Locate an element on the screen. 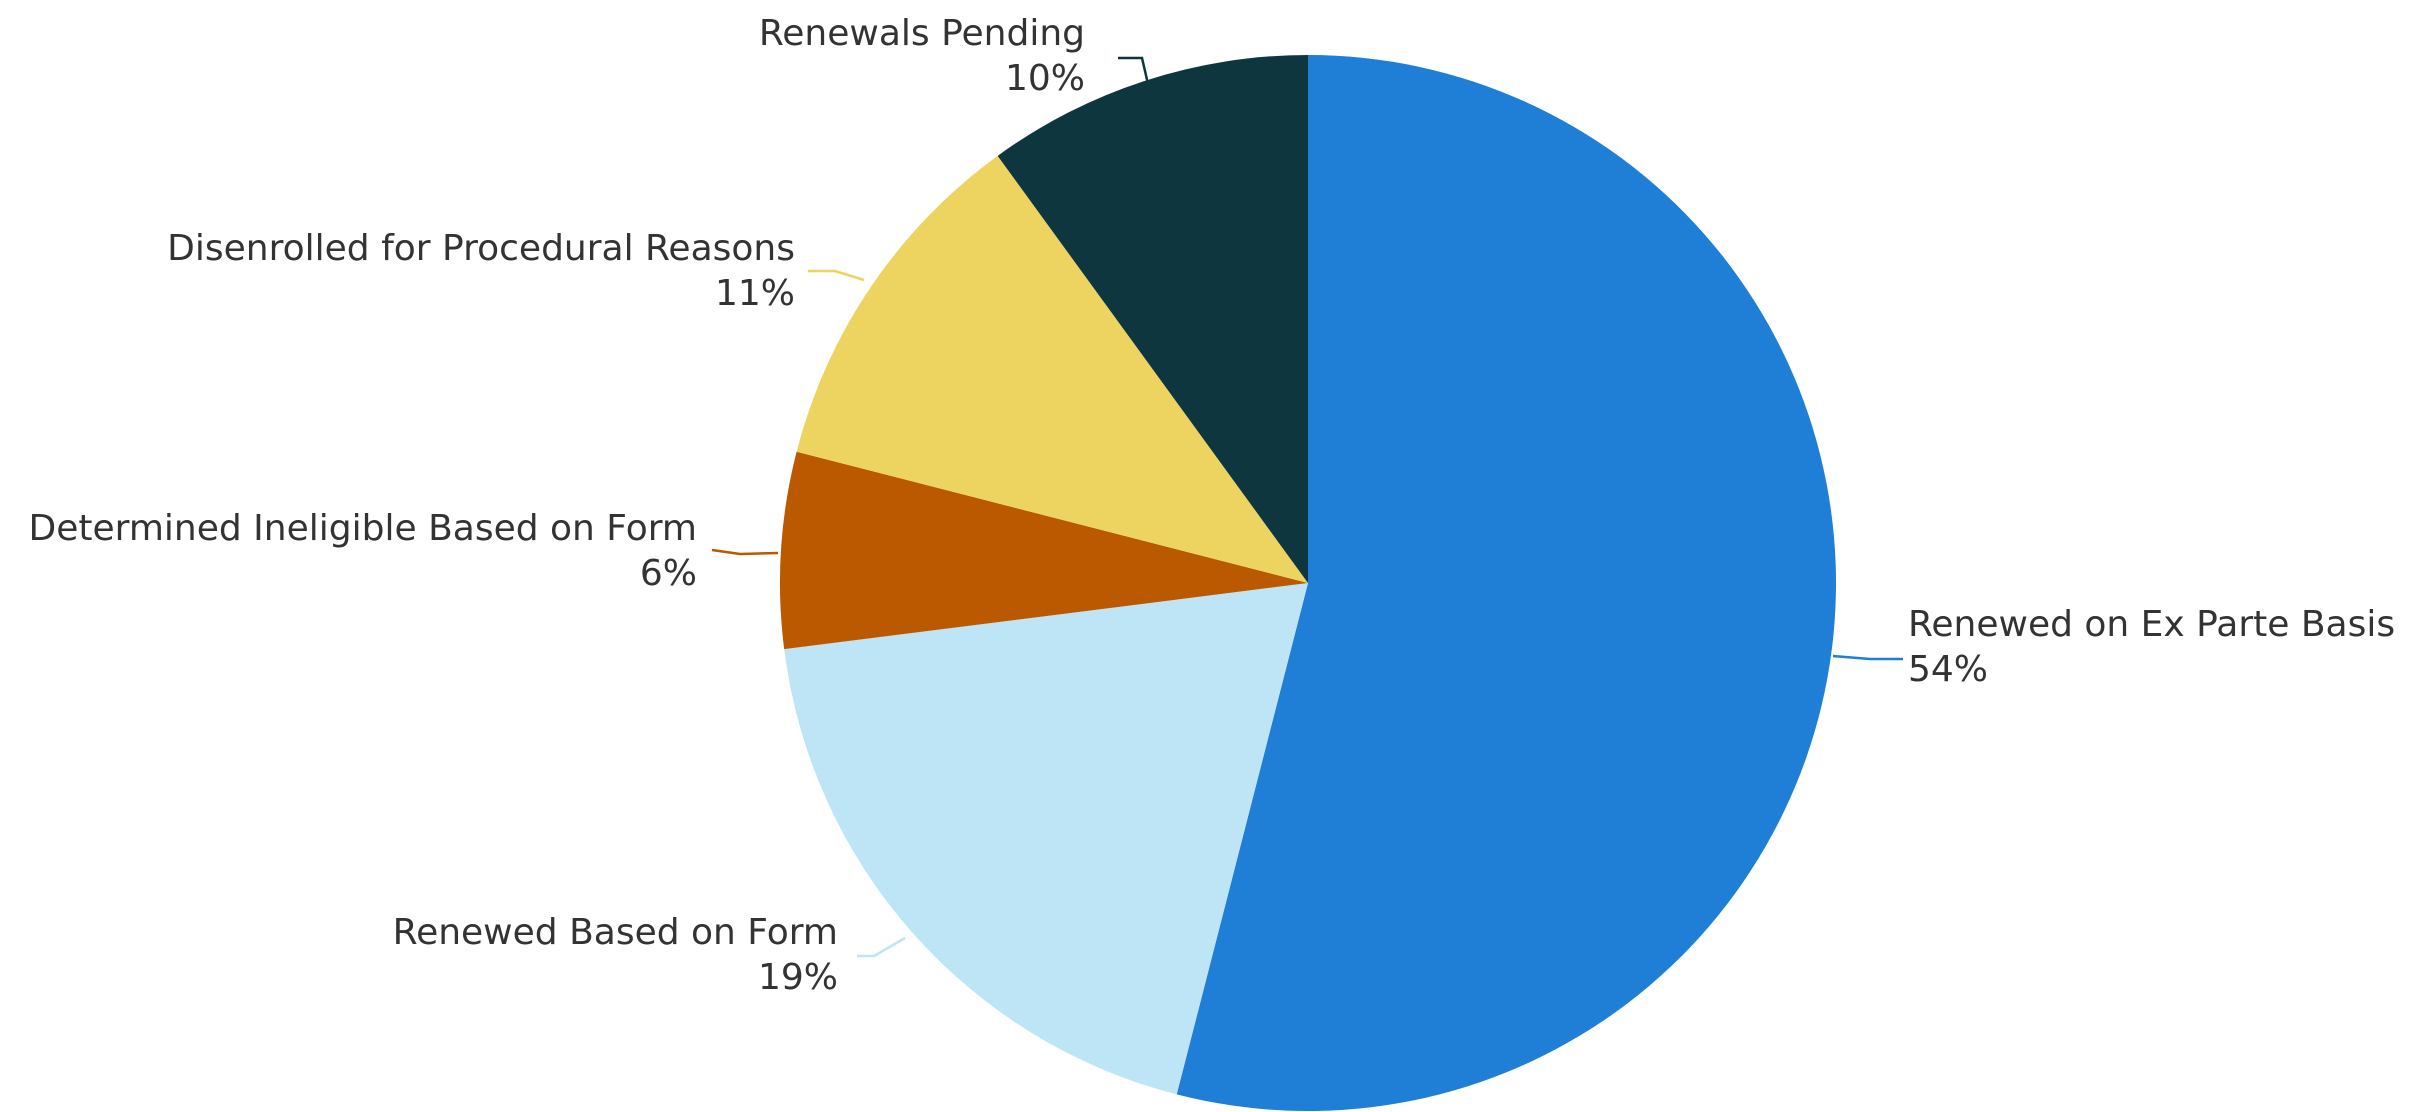 The image size is (2413, 1112). leader-line-renewed-based-on-form is located at coordinates (881, 947).